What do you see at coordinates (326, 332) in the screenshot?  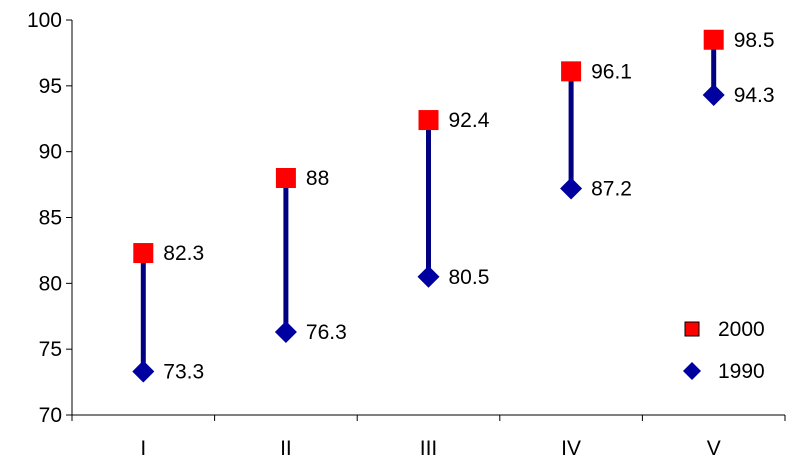 I see `data-label-1990: 76.3` at bounding box center [326, 332].